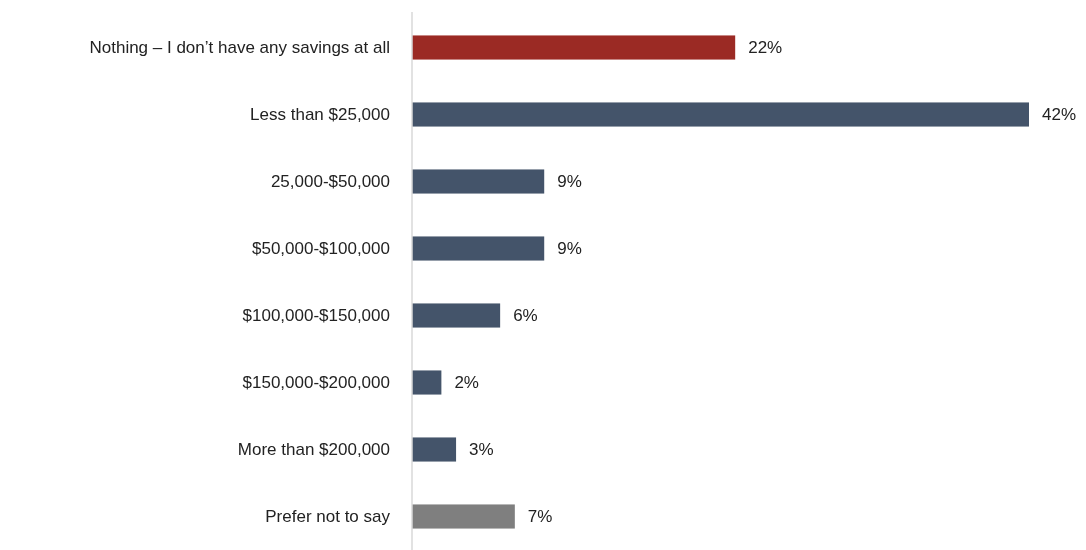 Image resolution: width=1086 pixels, height=550 pixels. Describe the element at coordinates (466, 383) in the screenshot. I see `data-label: 2%` at that location.